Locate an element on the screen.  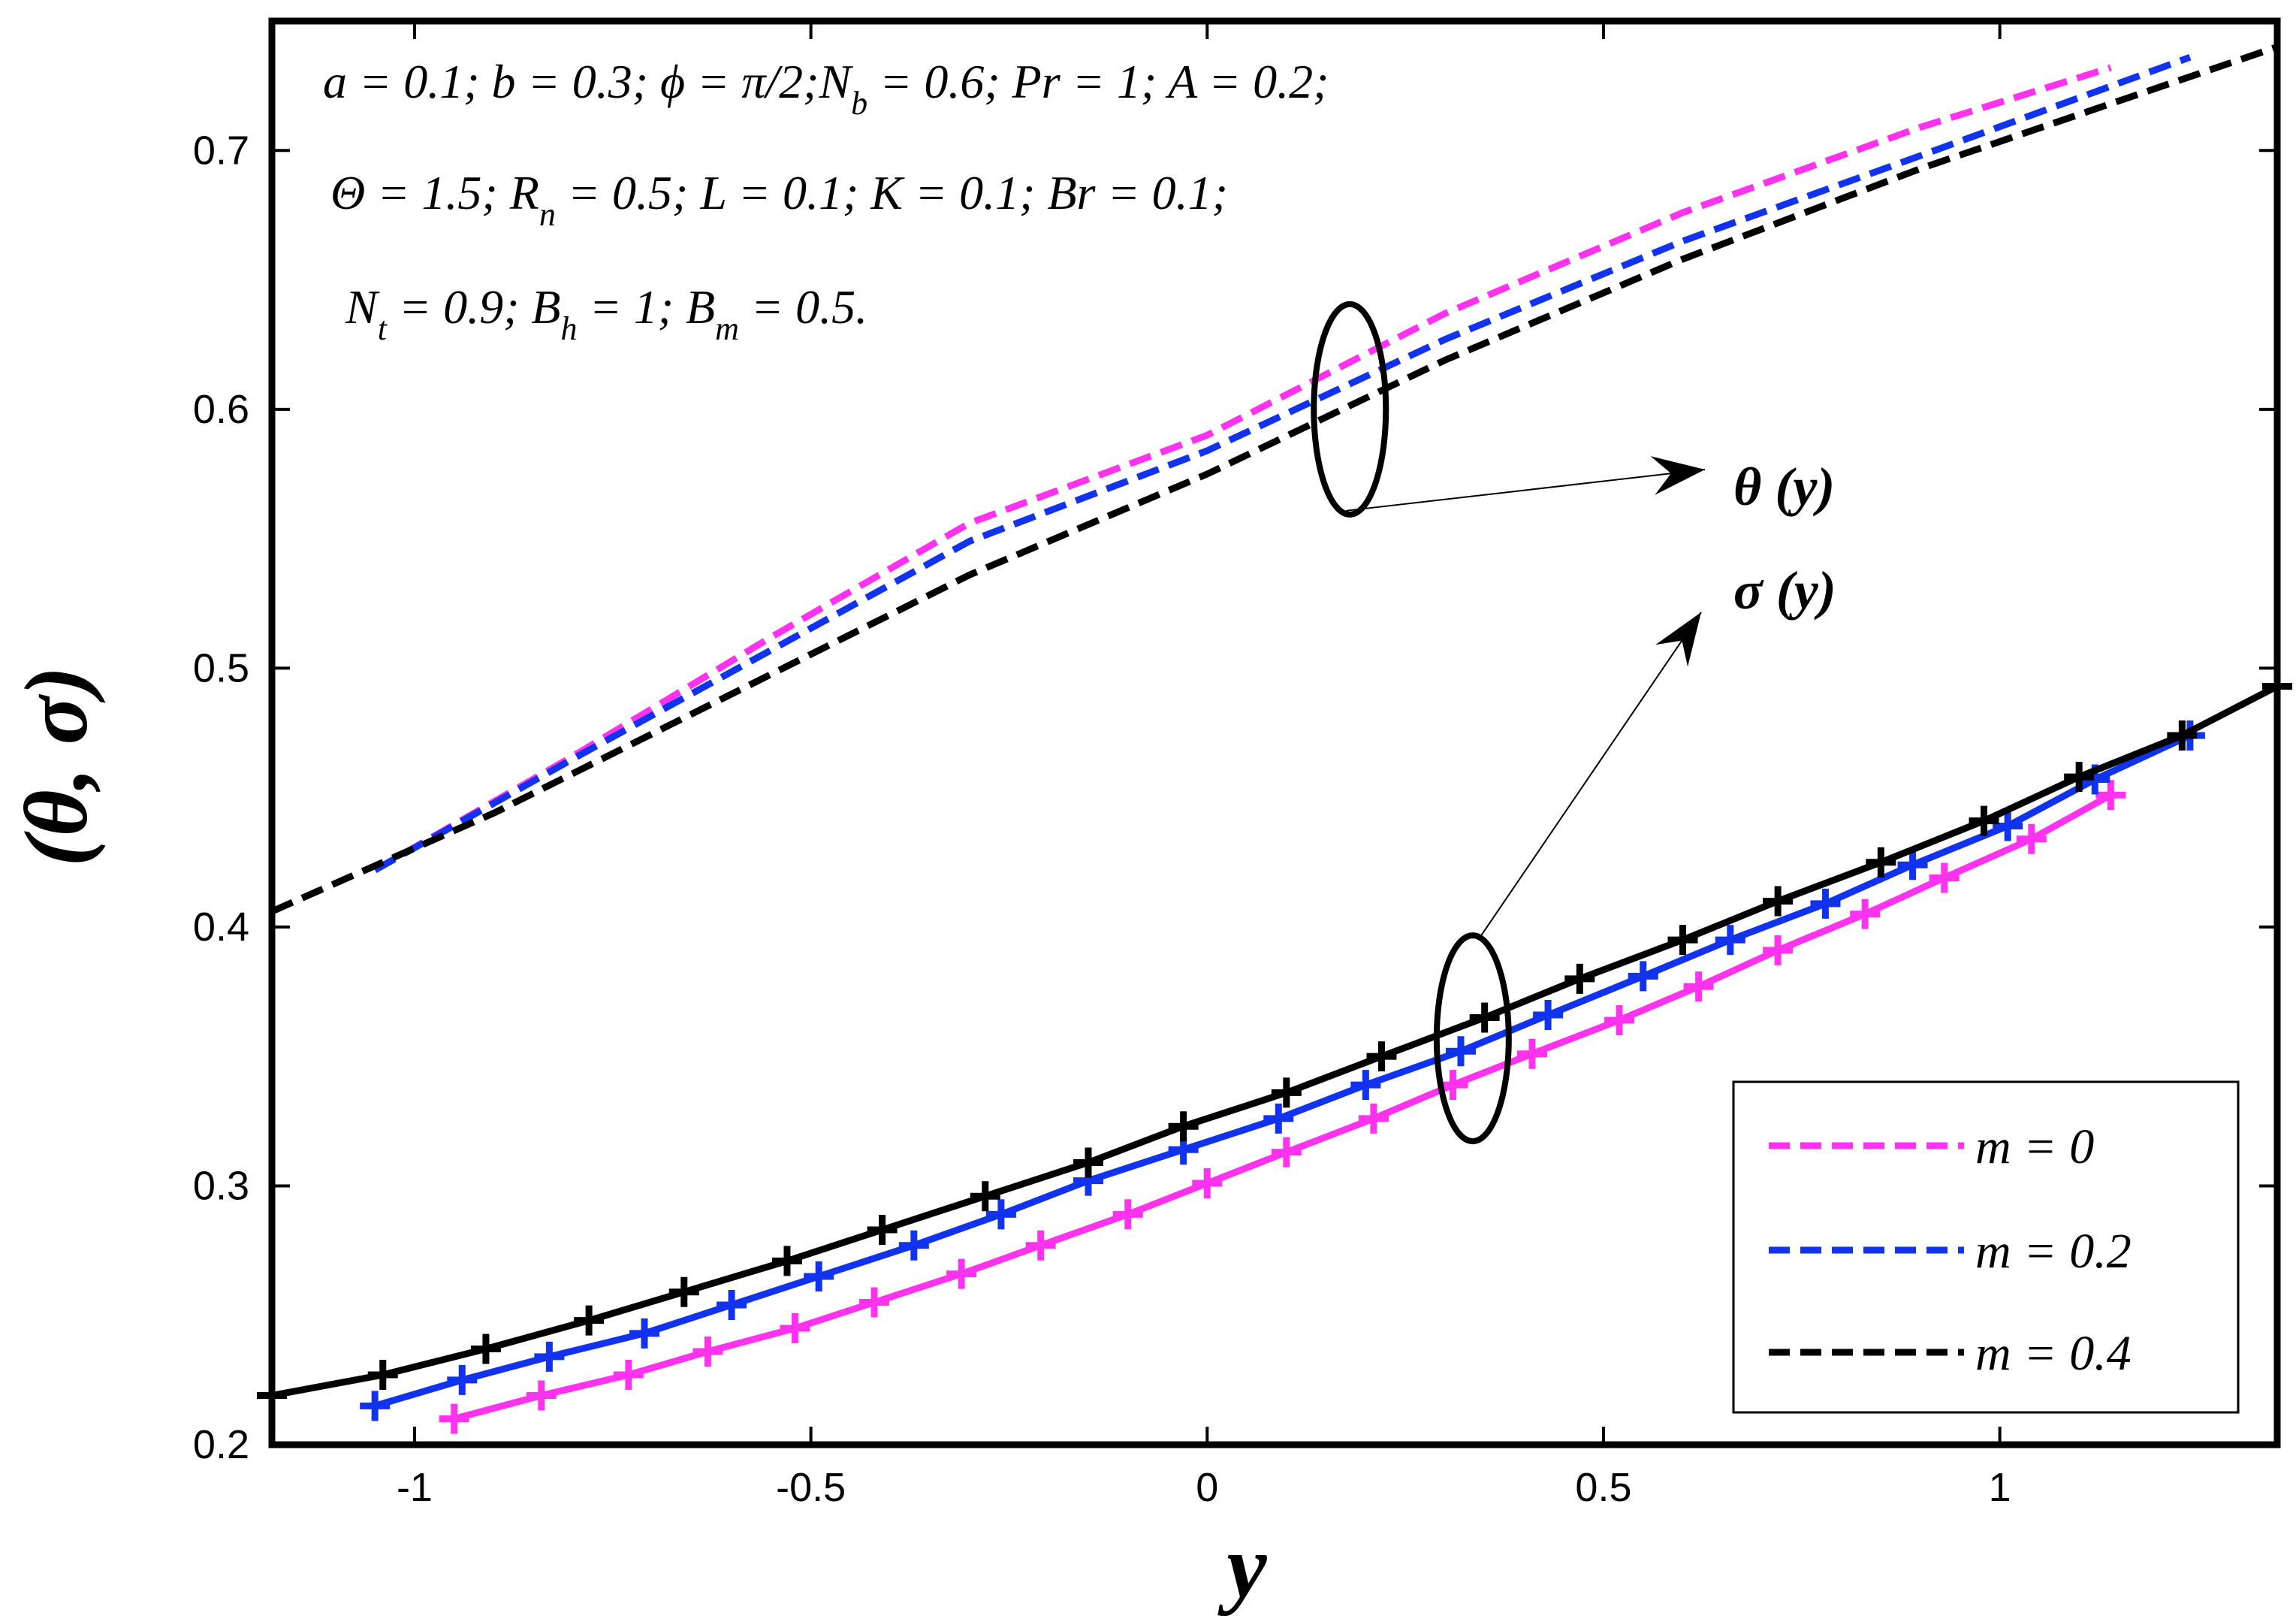
legend: m = 0 m = 0.2 m = 0.4 is located at coordinates (1986, 1247).